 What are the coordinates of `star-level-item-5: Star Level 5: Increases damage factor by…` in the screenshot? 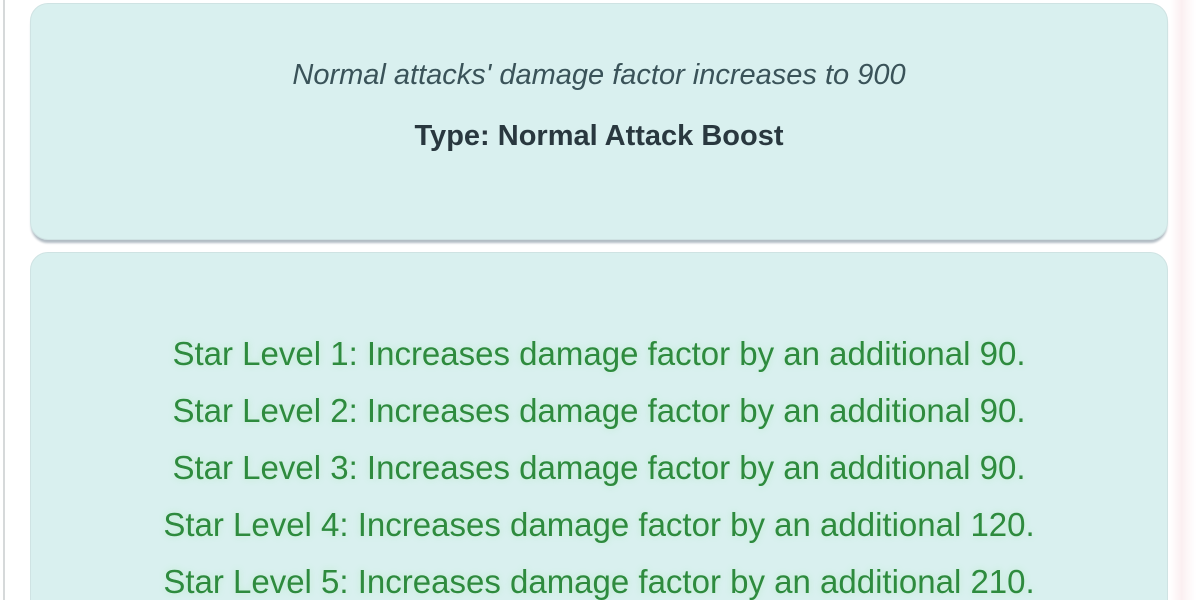 It's located at (599, 581).